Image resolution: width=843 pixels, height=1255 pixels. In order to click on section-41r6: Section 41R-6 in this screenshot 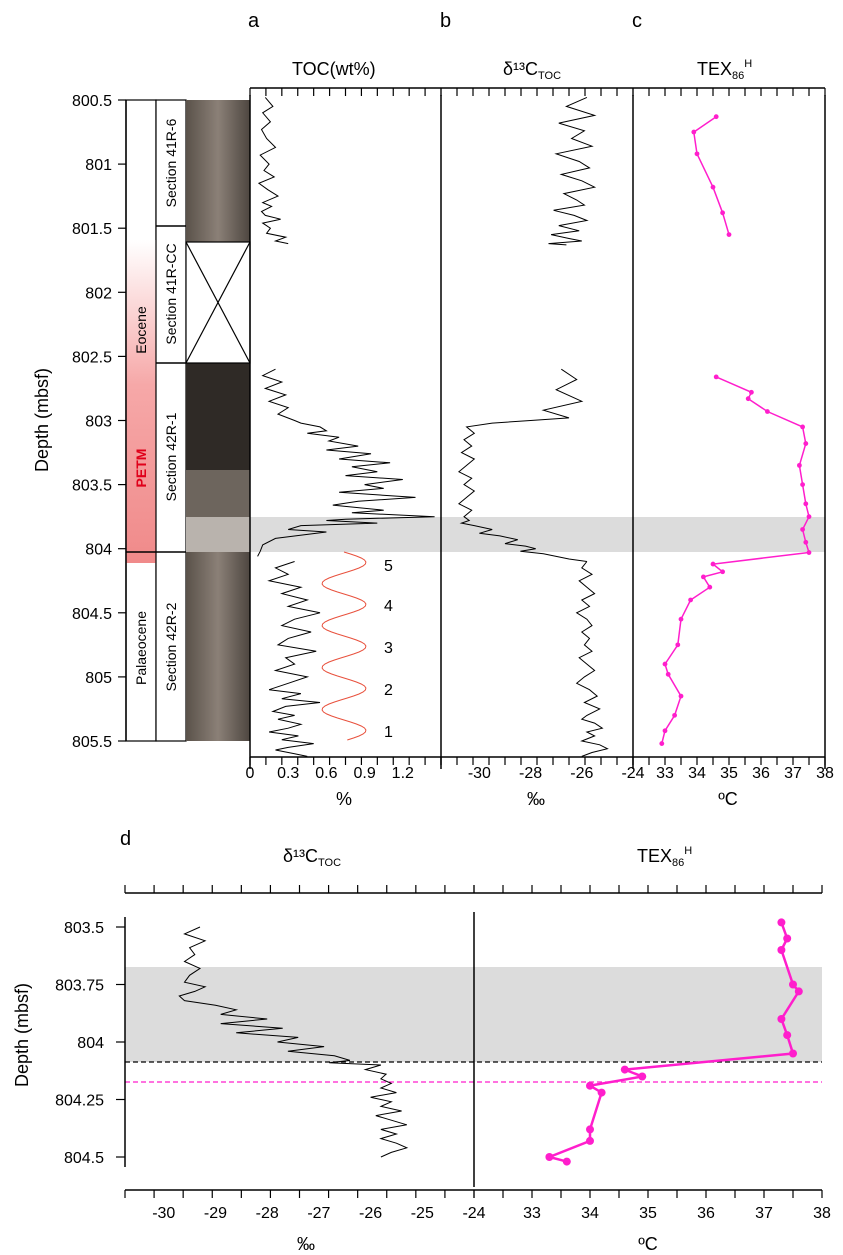, I will do `click(171, 162)`.